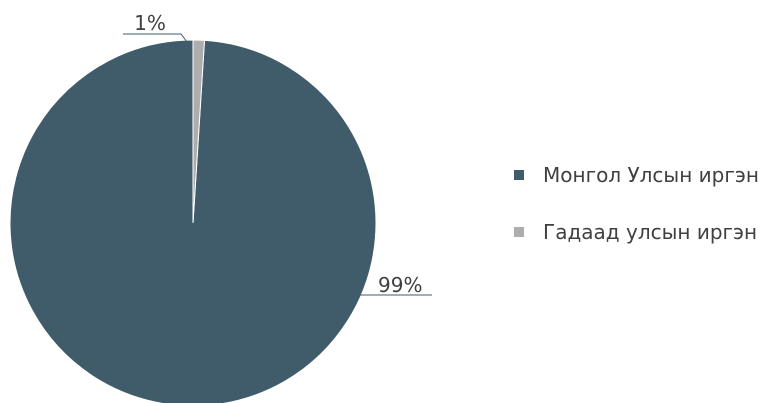  What do you see at coordinates (519, 232) in the screenshot?
I see `legend-swatch-foreign-citizen` at bounding box center [519, 232].